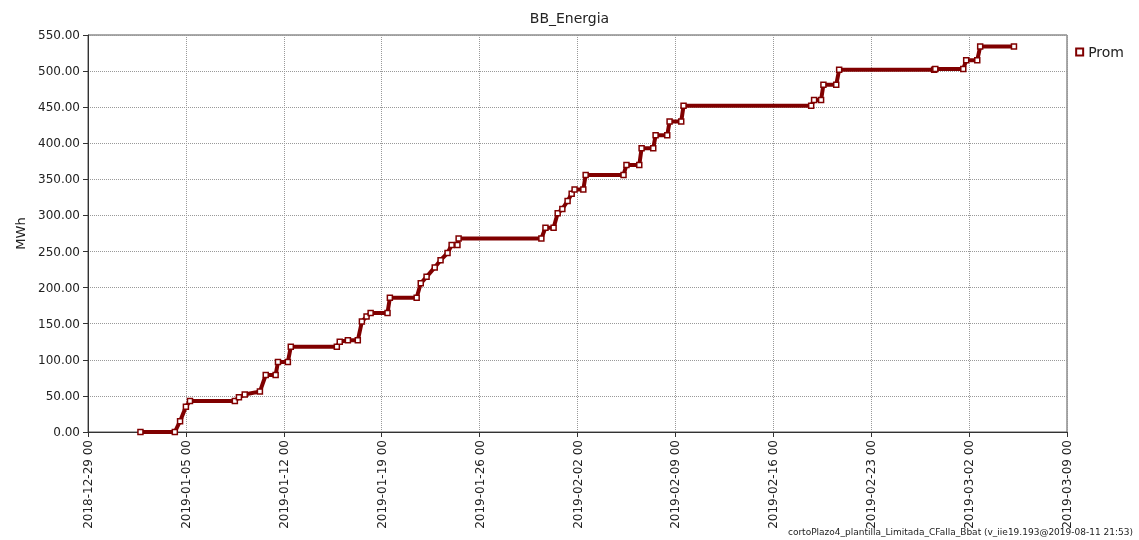 Image resolution: width=1139 pixels, height=540 pixels. Describe the element at coordinates (59, 287) in the screenshot. I see `y-tick-label: 200.00` at that location.